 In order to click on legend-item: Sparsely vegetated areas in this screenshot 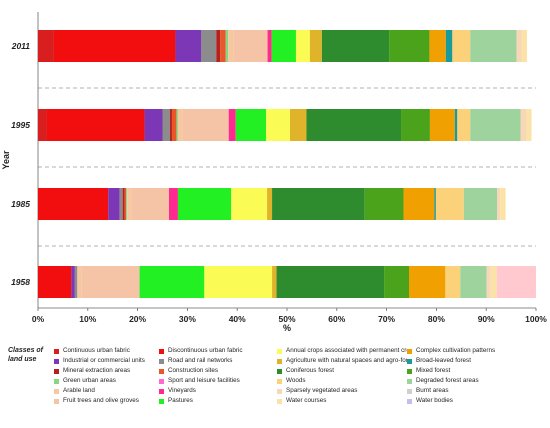, I will do `click(342, 391)`.